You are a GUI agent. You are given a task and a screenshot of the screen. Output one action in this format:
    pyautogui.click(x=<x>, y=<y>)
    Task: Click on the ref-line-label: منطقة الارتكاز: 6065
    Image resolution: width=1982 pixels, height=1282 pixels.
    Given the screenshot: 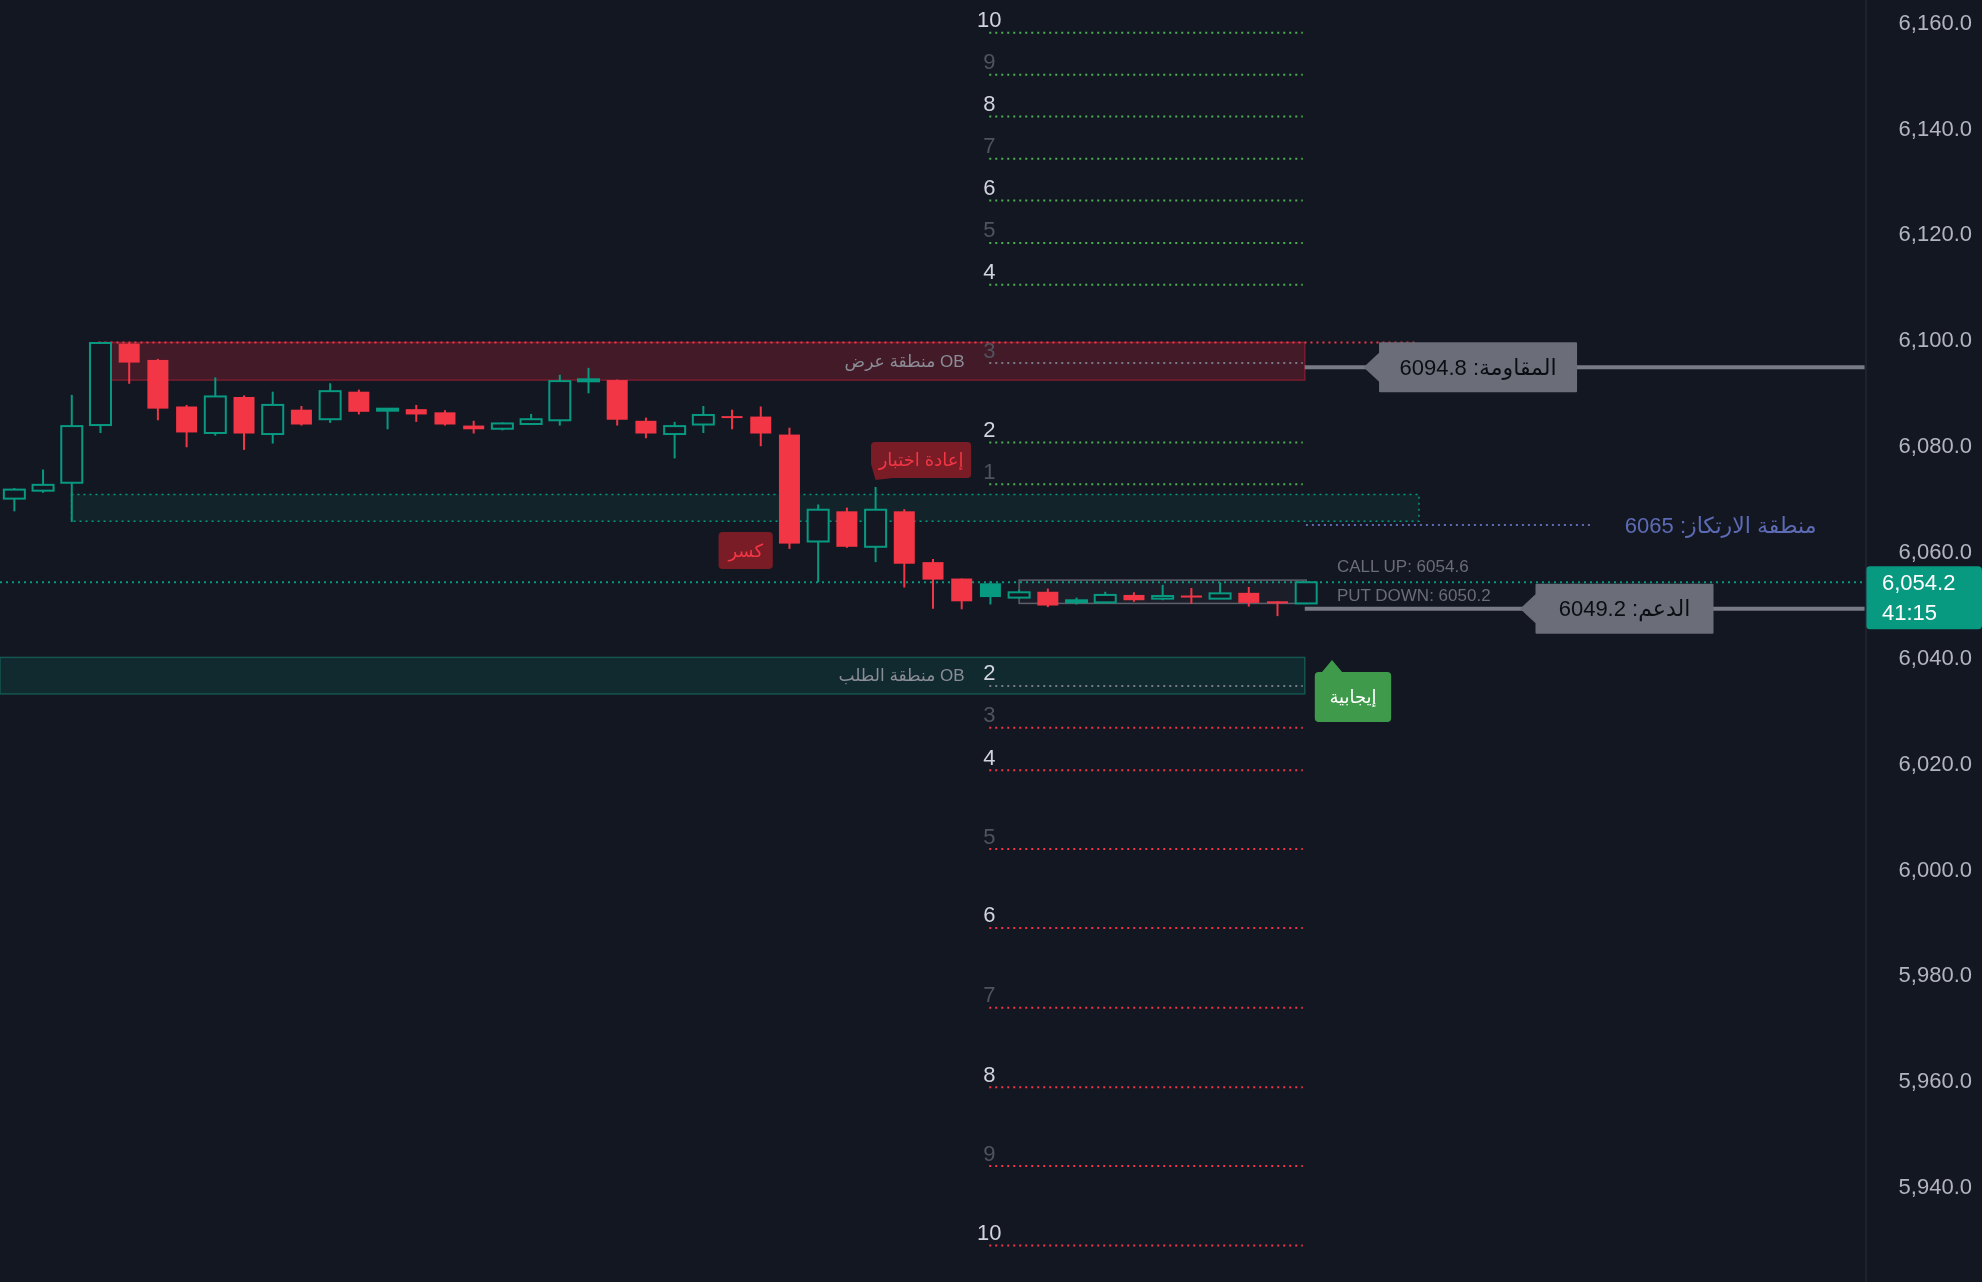 What is the action you would take?
    pyautogui.click(x=1720, y=525)
    